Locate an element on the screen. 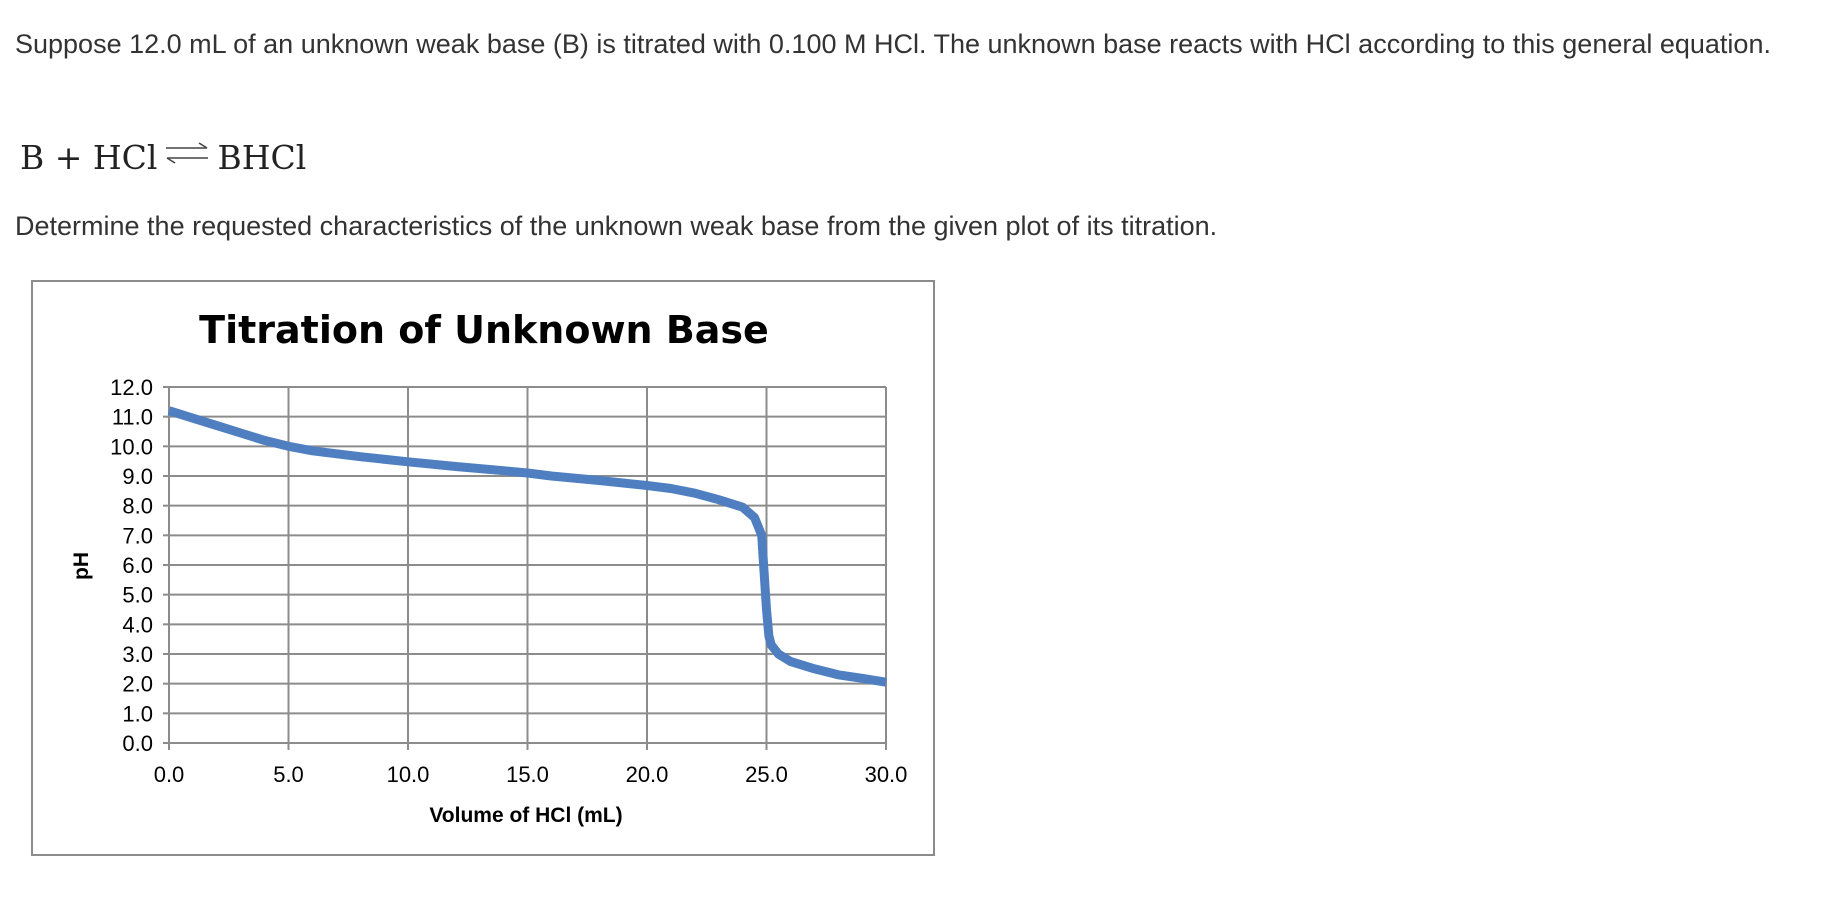 Image resolution: width=1836 pixels, height=922 pixels. x-axis-title: Volume of HCl (mL) is located at coordinates (525, 815).